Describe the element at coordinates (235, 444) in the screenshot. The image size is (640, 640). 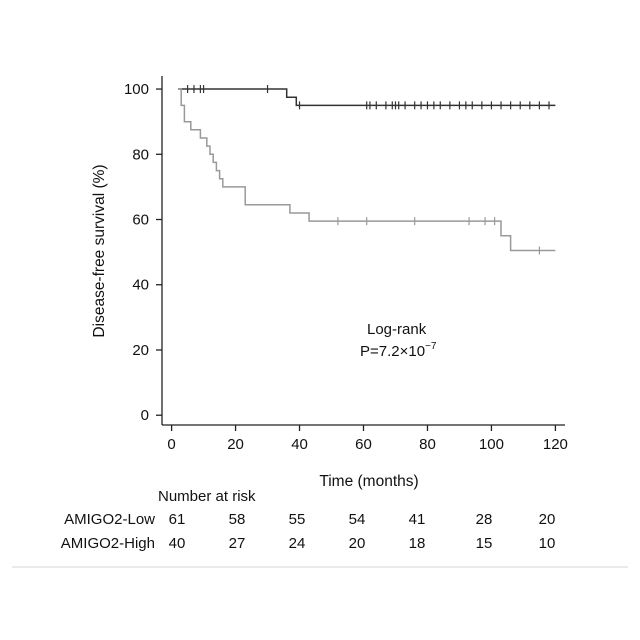
I see `x-tick-label: 20` at that location.